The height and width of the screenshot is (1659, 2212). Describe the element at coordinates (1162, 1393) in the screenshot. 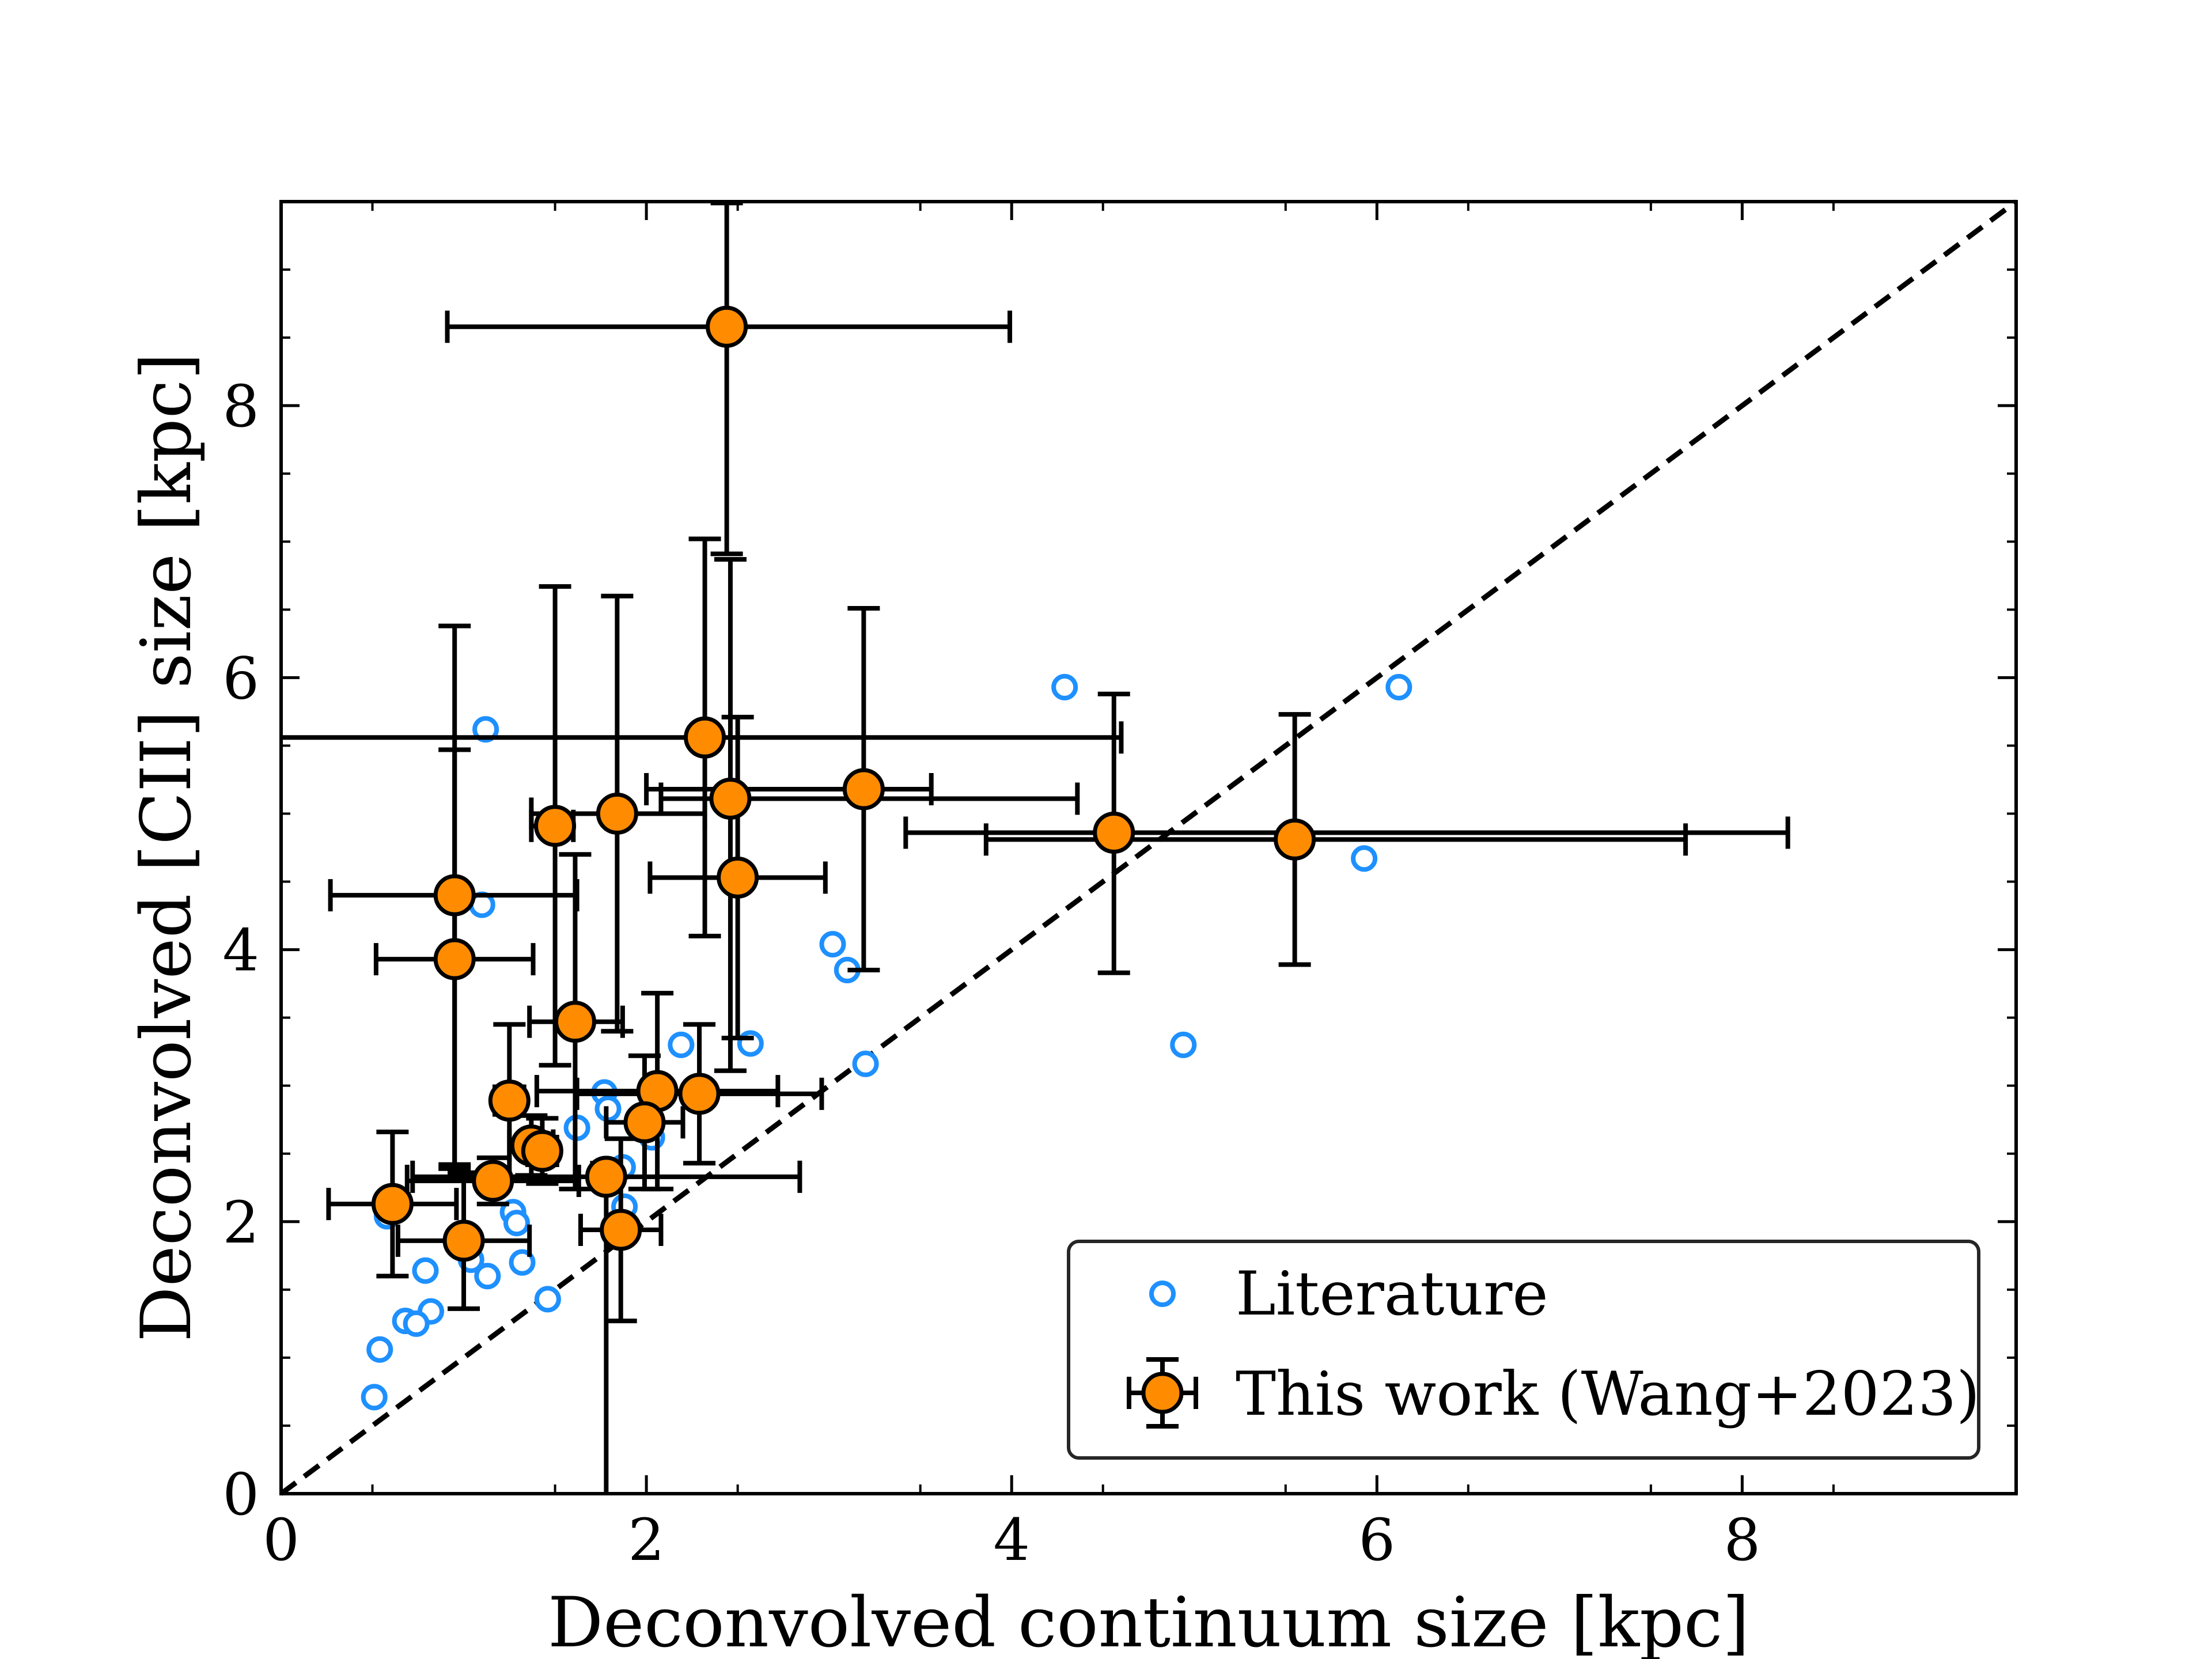

I see `legend-this-work-marker` at that location.